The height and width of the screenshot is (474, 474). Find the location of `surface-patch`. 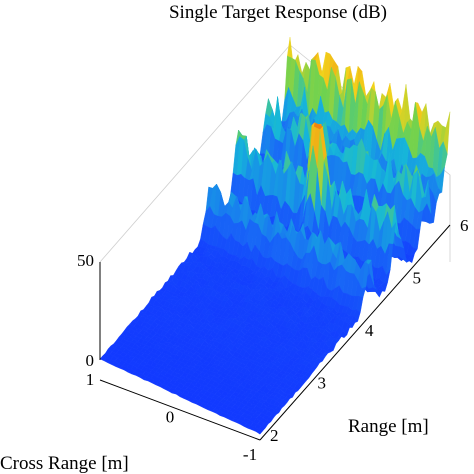

surface-patch is located at coordinates (103, 358).